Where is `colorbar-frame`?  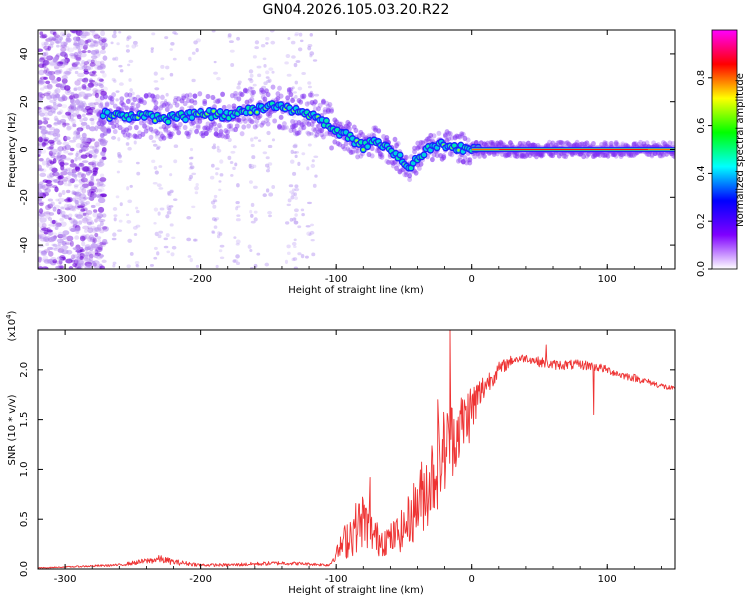 colorbar-frame is located at coordinates (724, 149).